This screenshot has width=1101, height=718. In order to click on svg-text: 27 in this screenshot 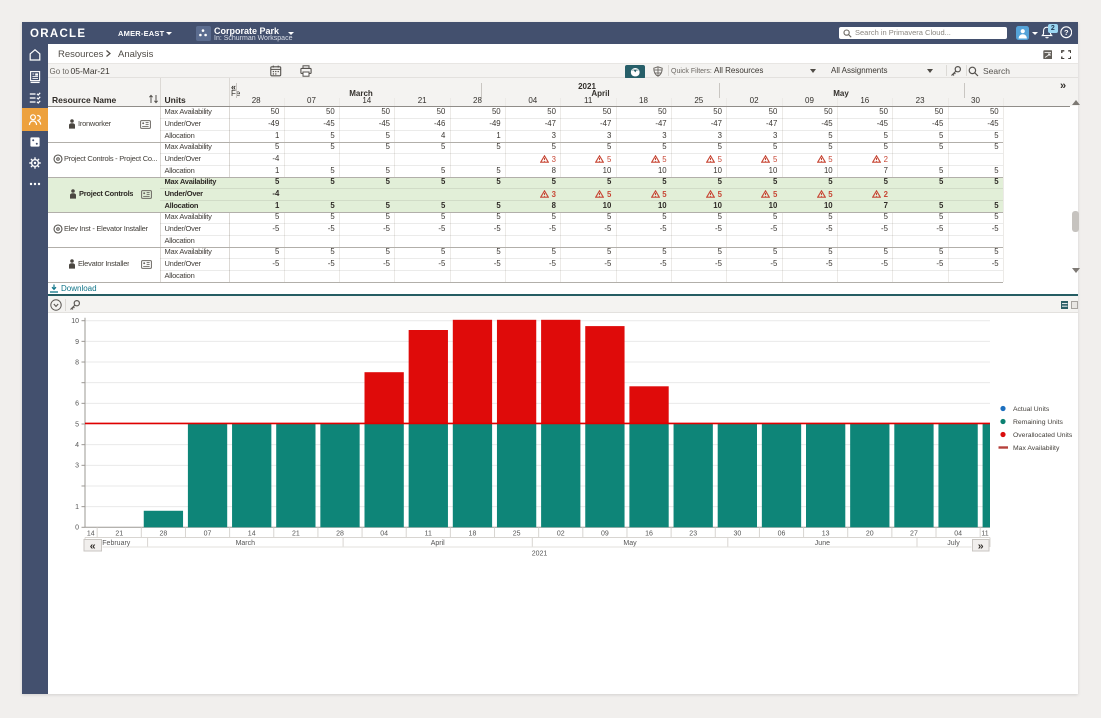, I will do `click(914, 533)`.